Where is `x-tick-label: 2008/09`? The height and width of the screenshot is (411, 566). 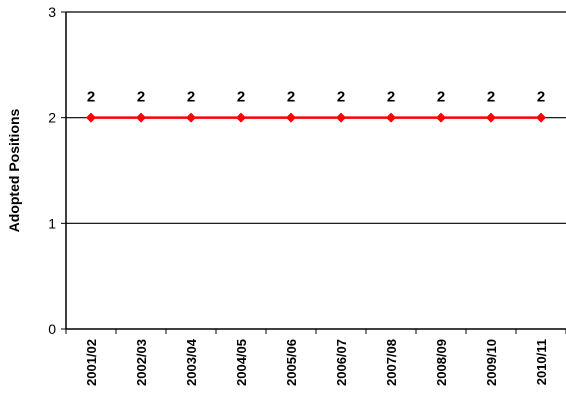 x-tick-label: 2008/09 is located at coordinates (441, 362).